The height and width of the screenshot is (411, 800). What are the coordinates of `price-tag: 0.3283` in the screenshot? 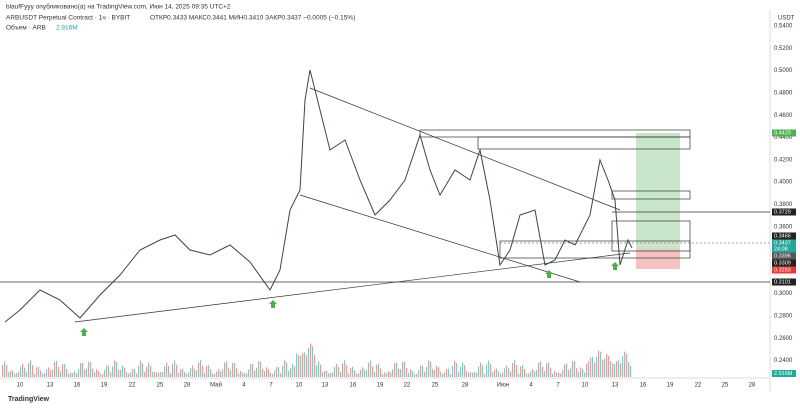 It's located at (782, 270).